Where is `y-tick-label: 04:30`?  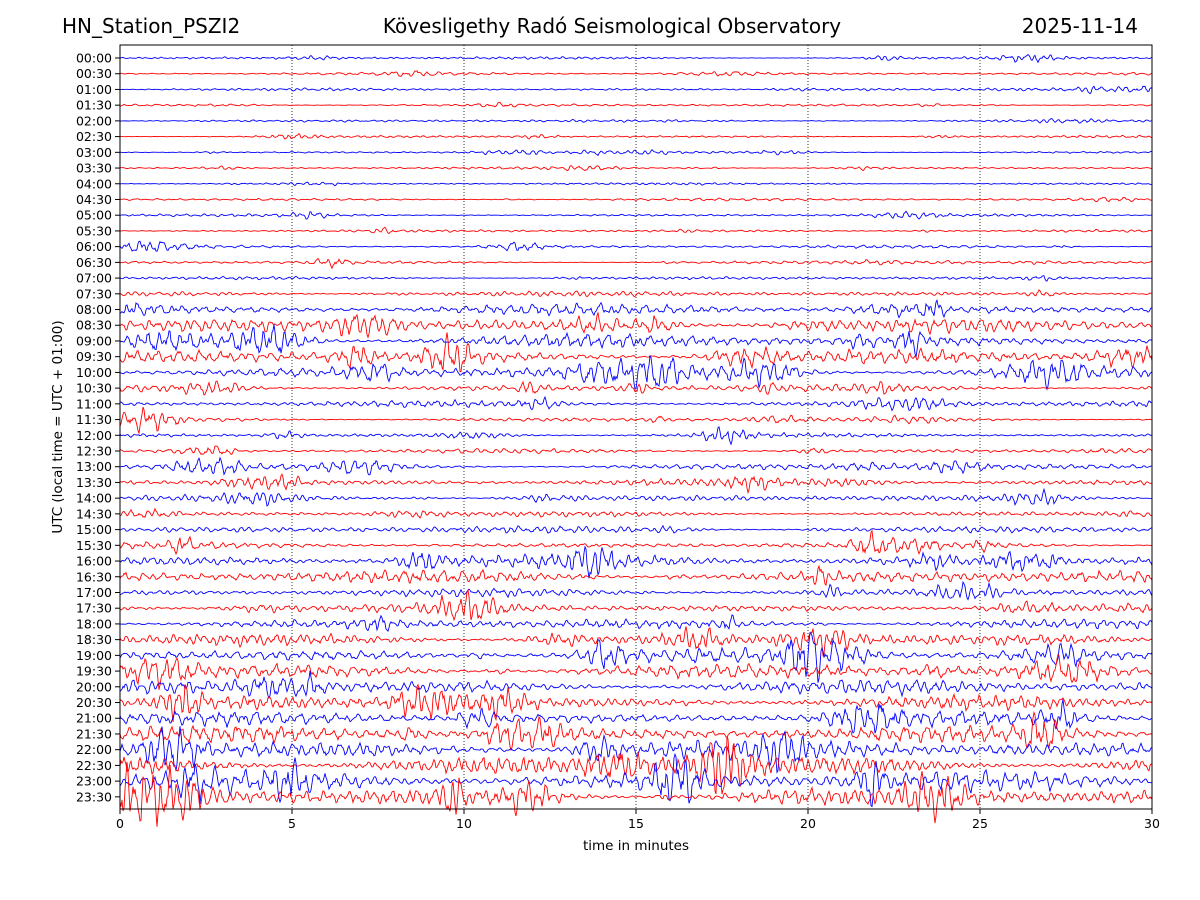 y-tick-label: 04:30 is located at coordinates (94, 199).